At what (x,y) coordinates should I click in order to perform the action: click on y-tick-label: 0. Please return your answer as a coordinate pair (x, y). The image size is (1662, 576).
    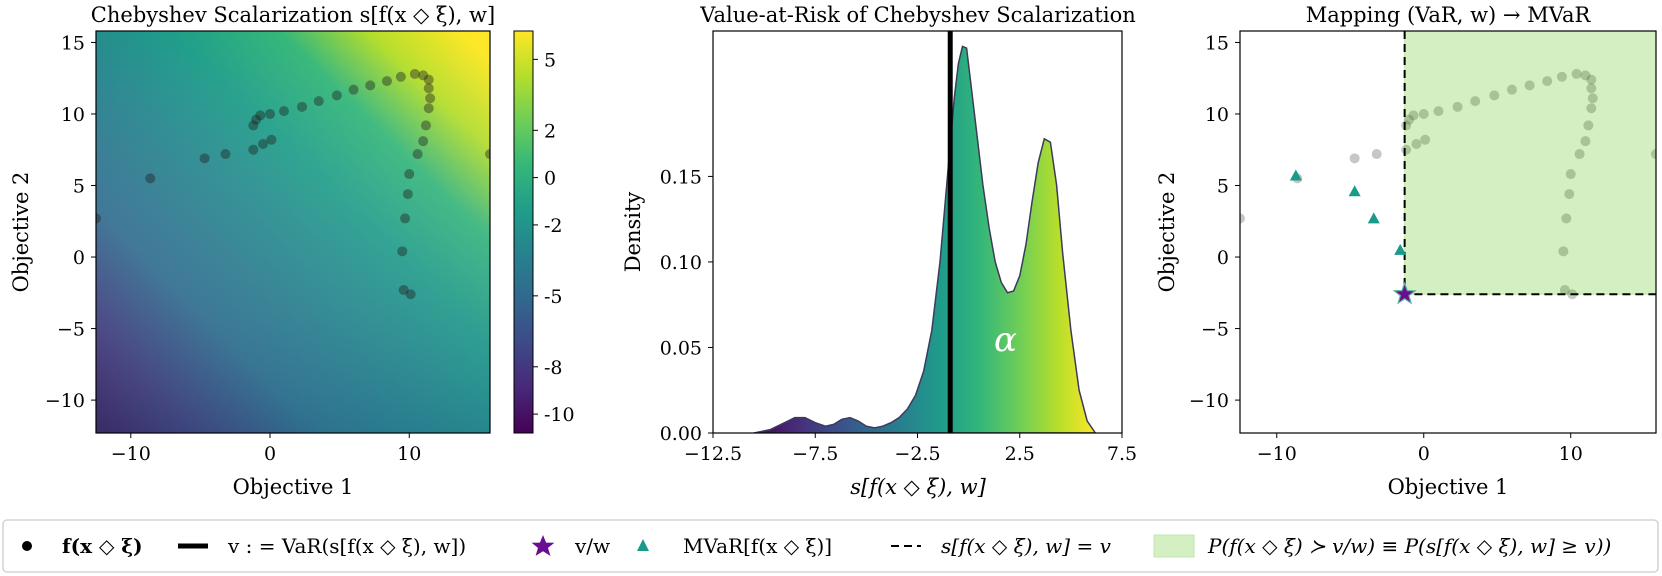
    Looking at the image, I should click on (79, 258).